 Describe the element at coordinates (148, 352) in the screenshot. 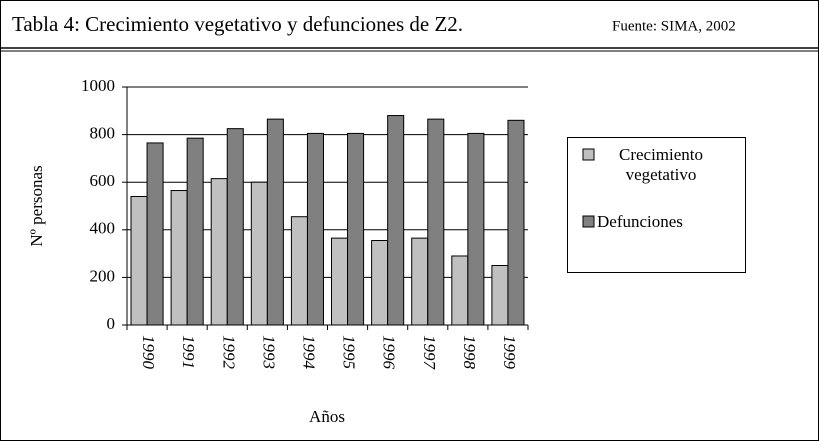

I see `x-tick-label: 1990` at that location.